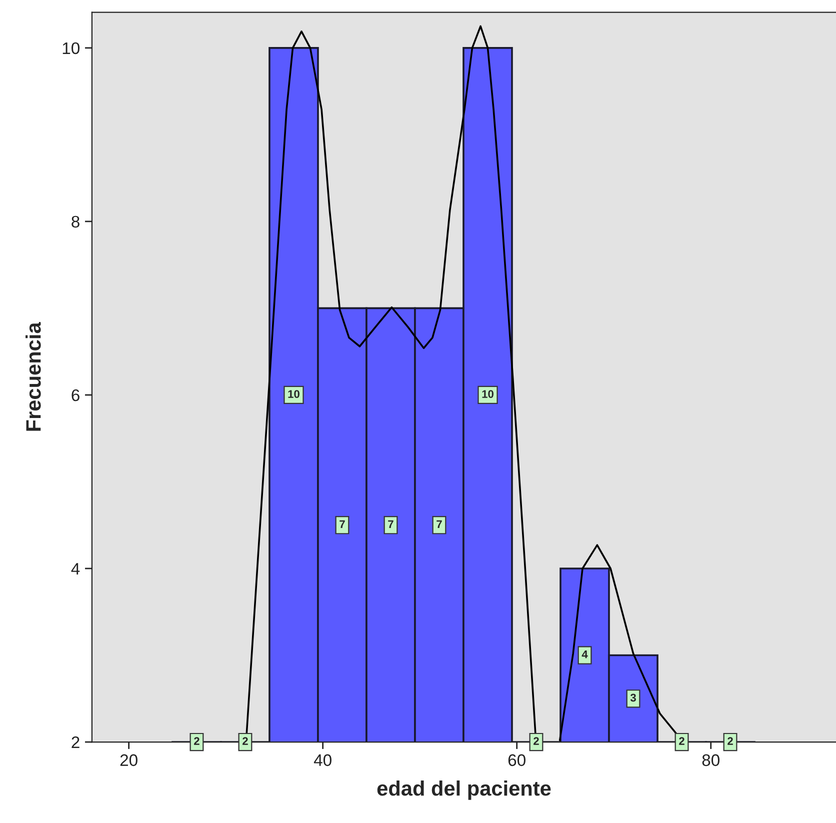  What do you see at coordinates (75, 569) in the screenshot?
I see `y-tick-label: 4` at bounding box center [75, 569].